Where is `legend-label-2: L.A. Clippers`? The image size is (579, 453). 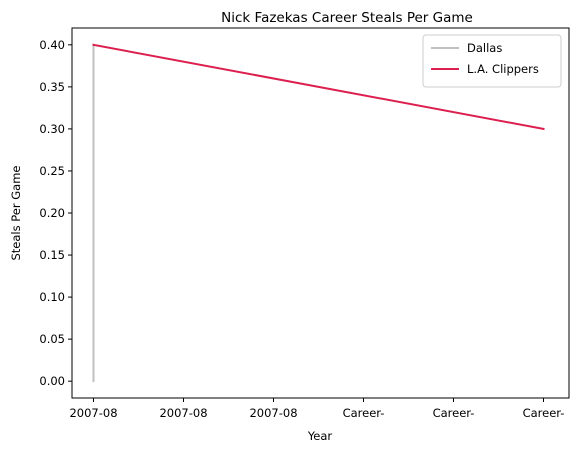 legend-label-2: L.A. Clippers is located at coordinates (503, 69).